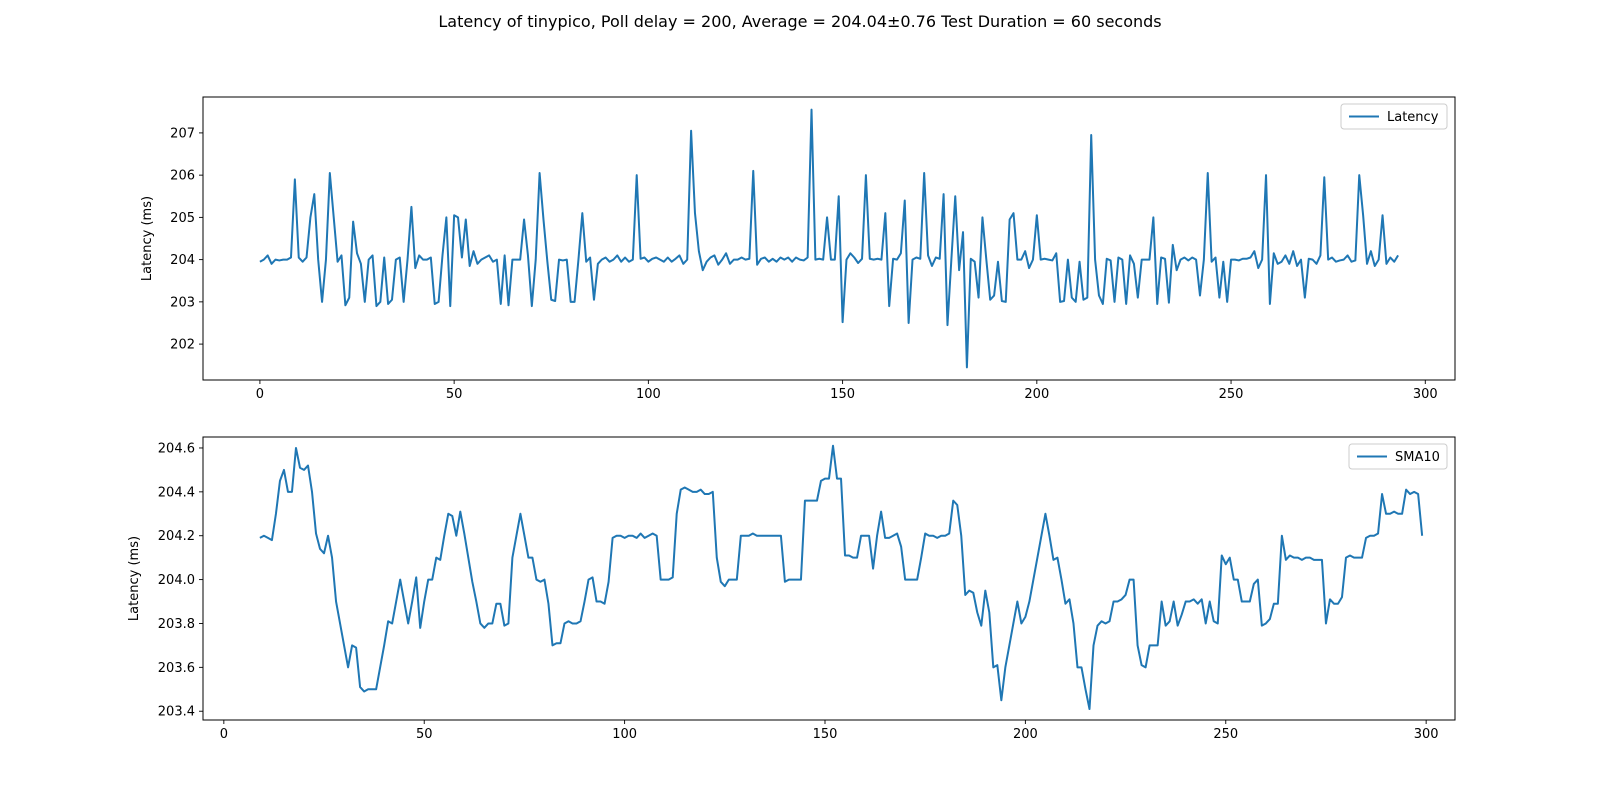  I want to click on y-tick-label: 204.4, so click(176, 492).